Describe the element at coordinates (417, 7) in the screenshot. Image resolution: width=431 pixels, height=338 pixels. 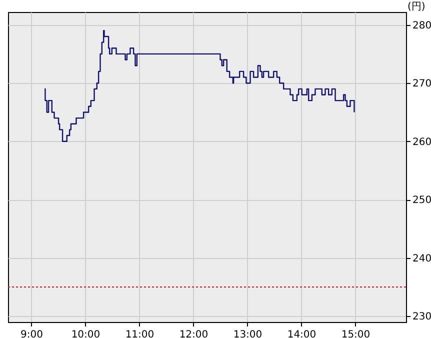
I see `y-axis-title: (円)` at that location.